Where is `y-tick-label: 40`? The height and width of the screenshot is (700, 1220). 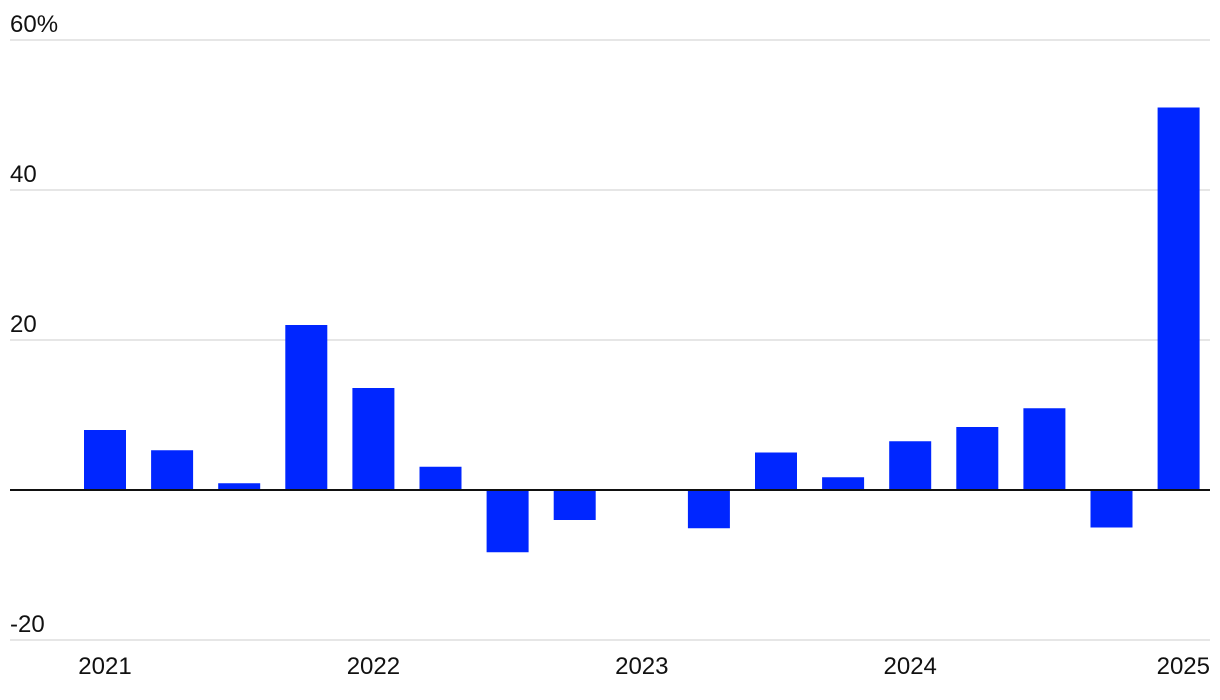 y-tick-label: 40 is located at coordinates (23, 174).